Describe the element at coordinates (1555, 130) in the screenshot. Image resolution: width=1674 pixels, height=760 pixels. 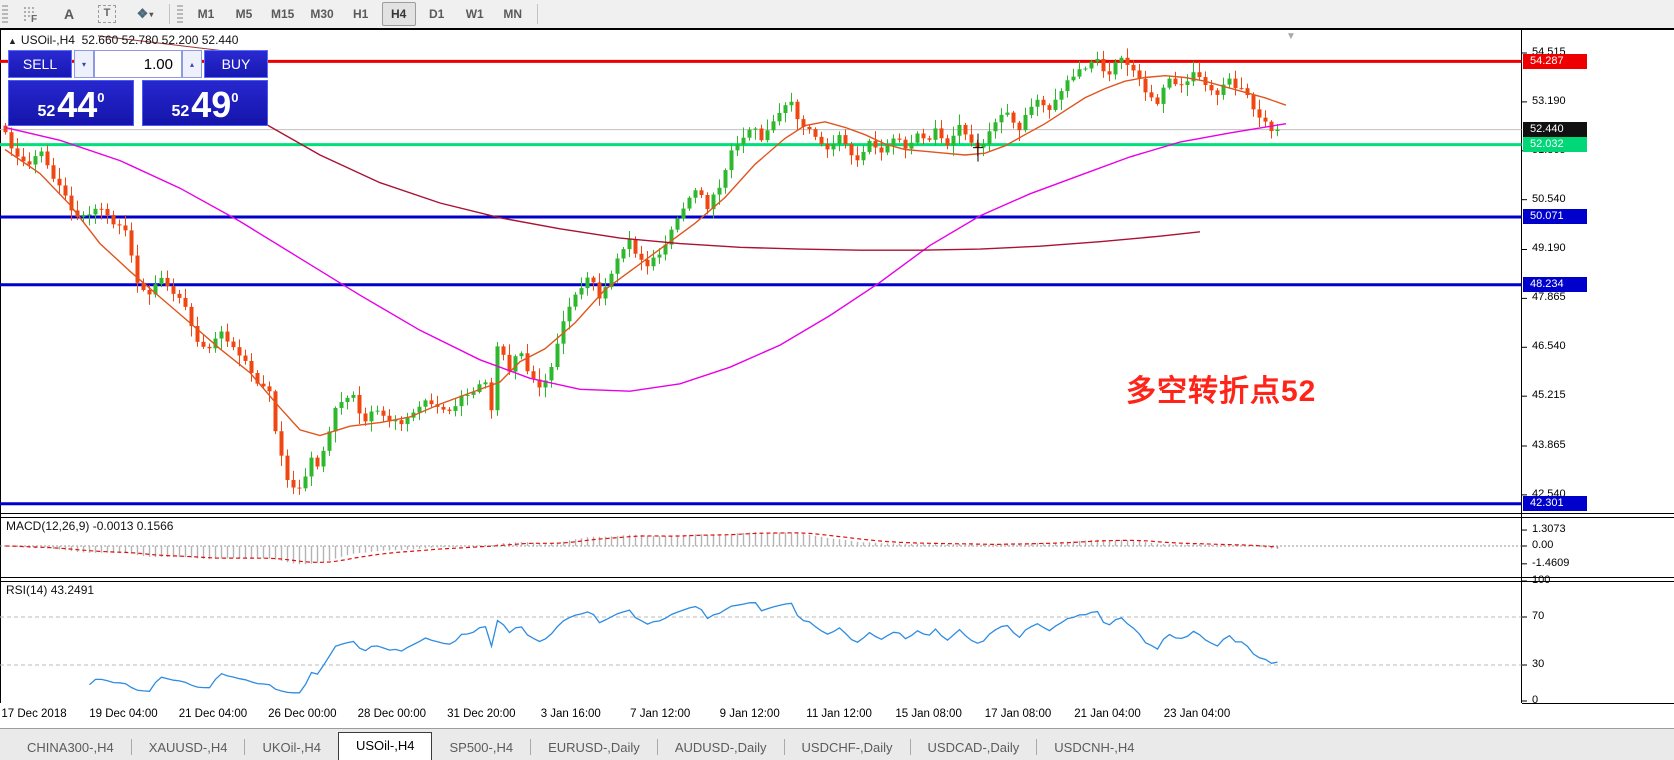
I see `price-line-badge: 52.440` at that location.